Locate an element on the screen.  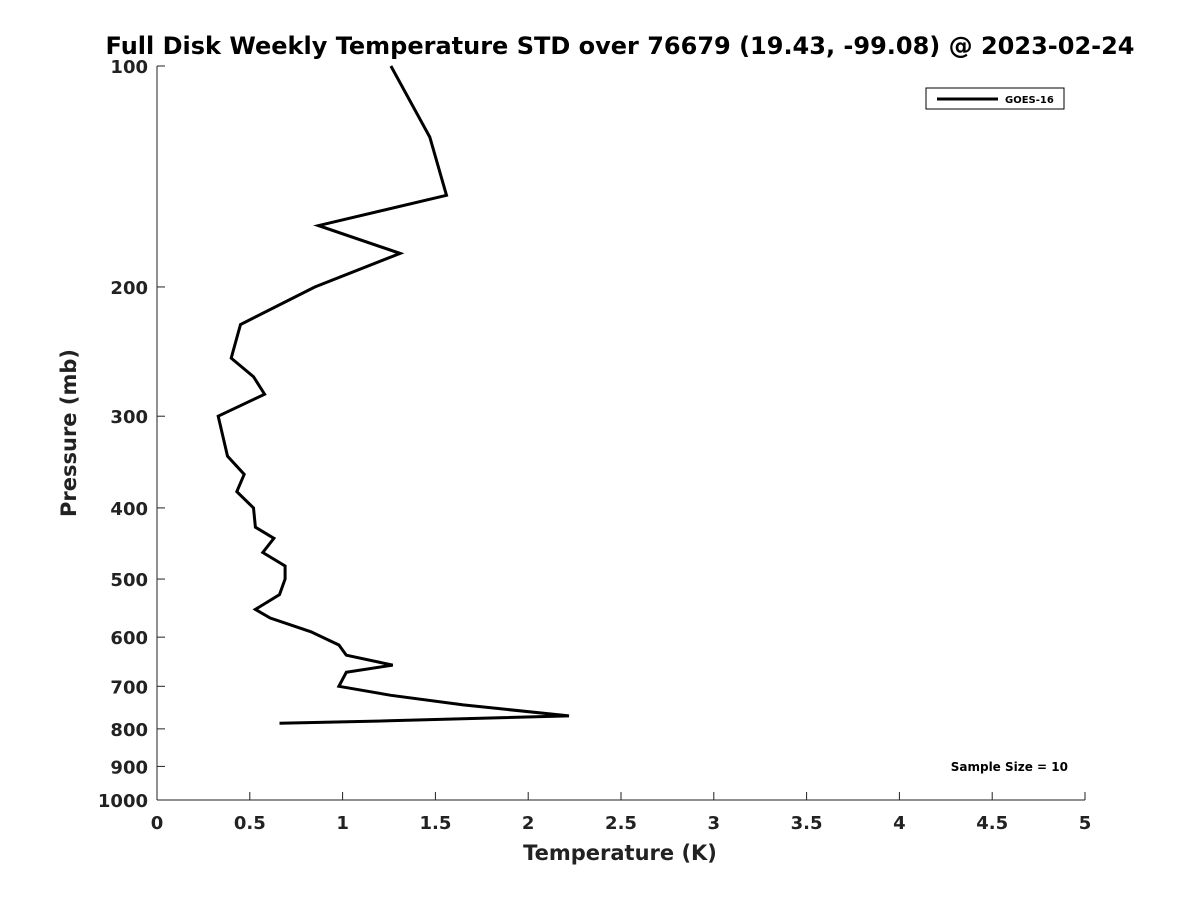
x-tick-label: 2.5 is located at coordinates (621, 823).